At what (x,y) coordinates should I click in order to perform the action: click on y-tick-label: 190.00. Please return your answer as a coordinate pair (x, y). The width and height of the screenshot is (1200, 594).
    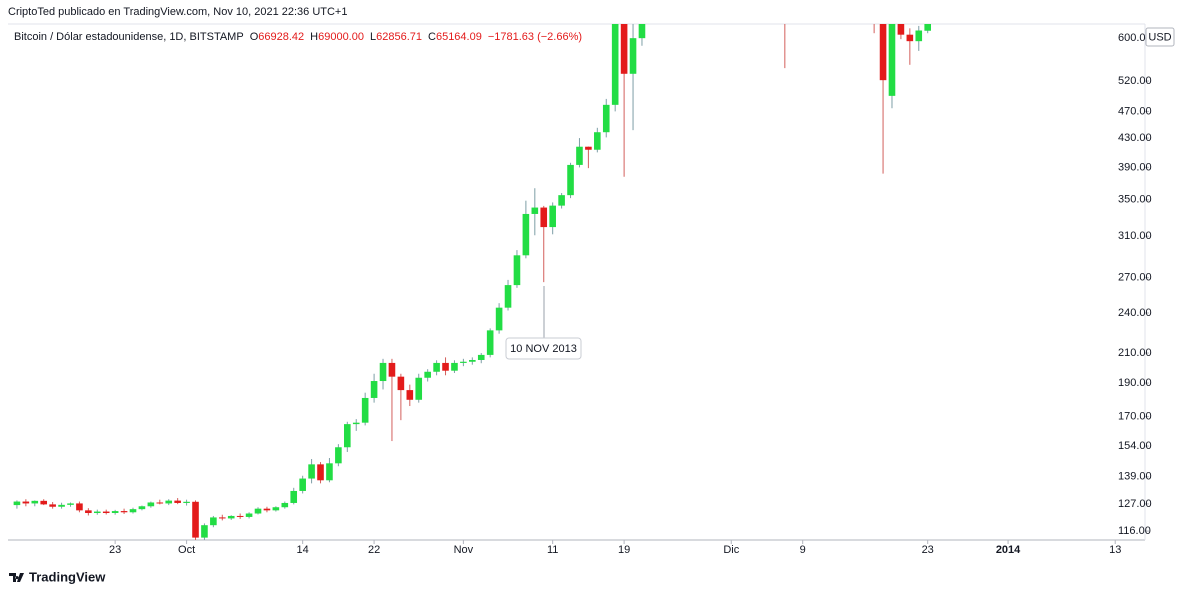
    Looking at the image, I should click on (1135, 383).